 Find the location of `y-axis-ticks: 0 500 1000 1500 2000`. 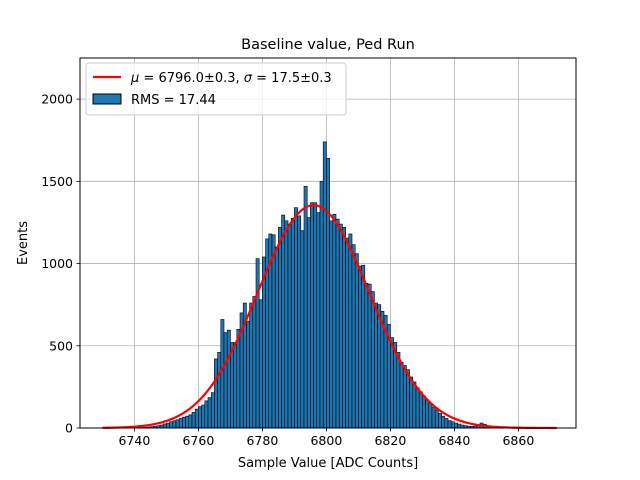

y-axis-ticks: 0 500 1000 1500 2000 is located at coordinates (60, 264).